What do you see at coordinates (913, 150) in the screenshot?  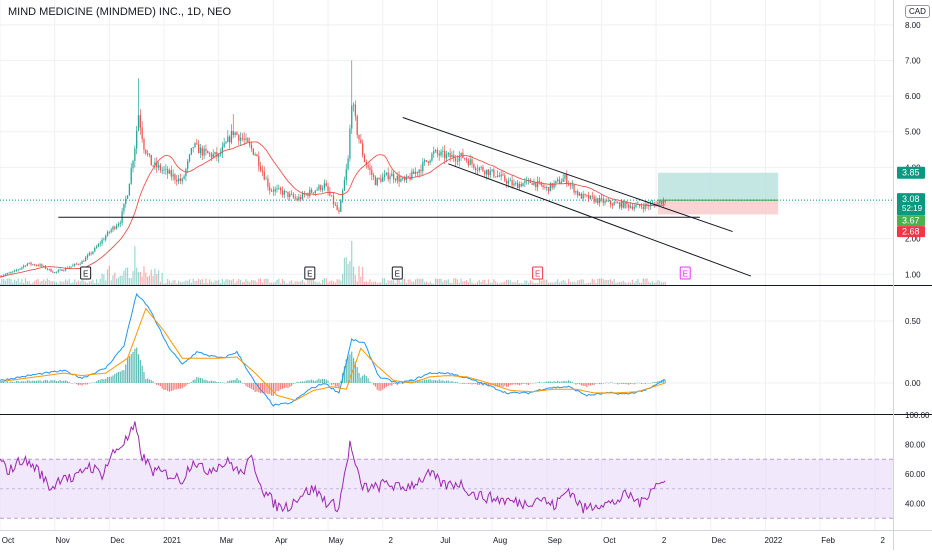 I see `price-axis: 8.007.006.005.004.003.002.001.00` at bounding box center [913, 150].